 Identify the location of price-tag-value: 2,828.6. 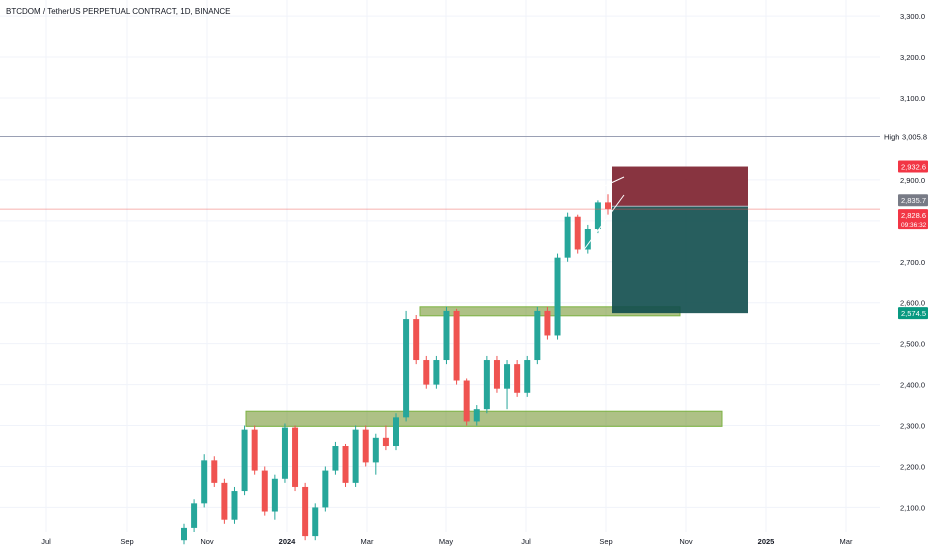
(913, 215).